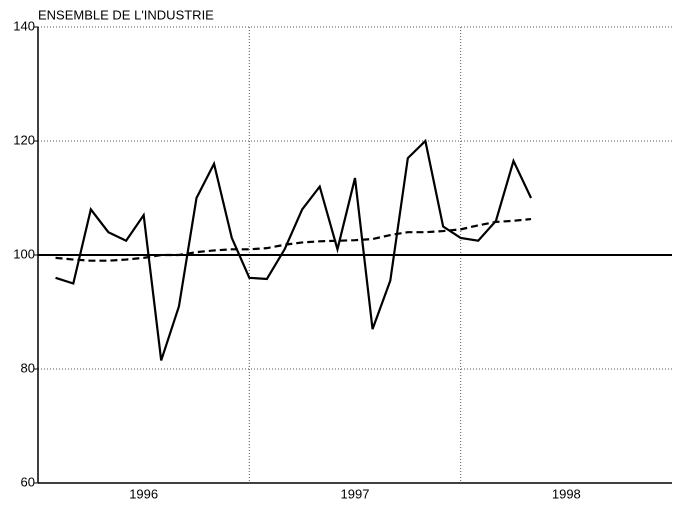  I want to click on x-tick-label: 1997, so click(355, 493).